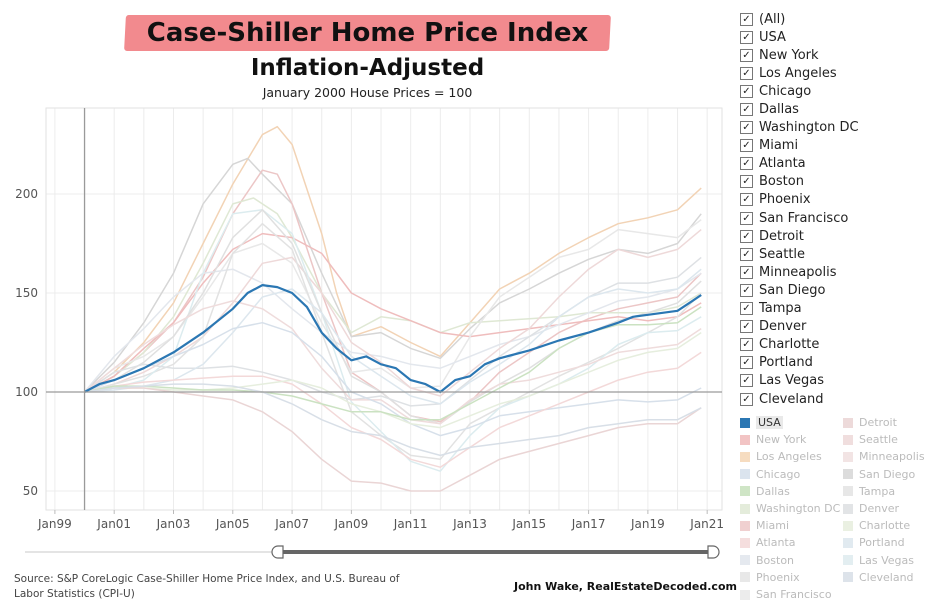 This screenshot has height=608, width=930. Describe the element at coordinates (835, 381) in the screenshot. I see `filter-item-las-vegas: ✓ Las Vegas` at that location.